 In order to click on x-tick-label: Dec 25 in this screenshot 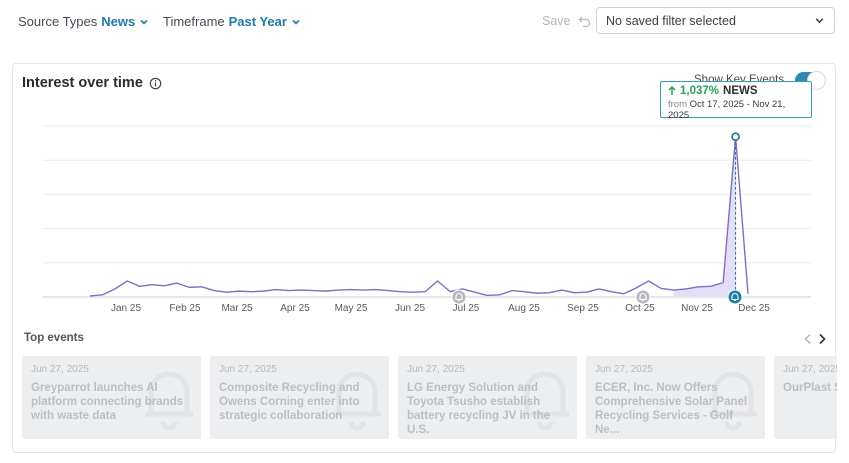, I will do `click(754, 308)`.